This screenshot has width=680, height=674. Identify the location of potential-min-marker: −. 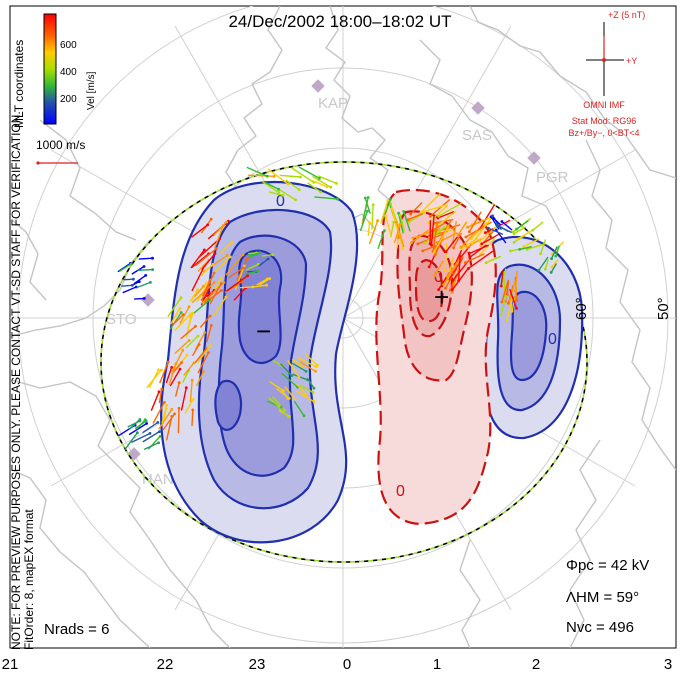
(263, 331).